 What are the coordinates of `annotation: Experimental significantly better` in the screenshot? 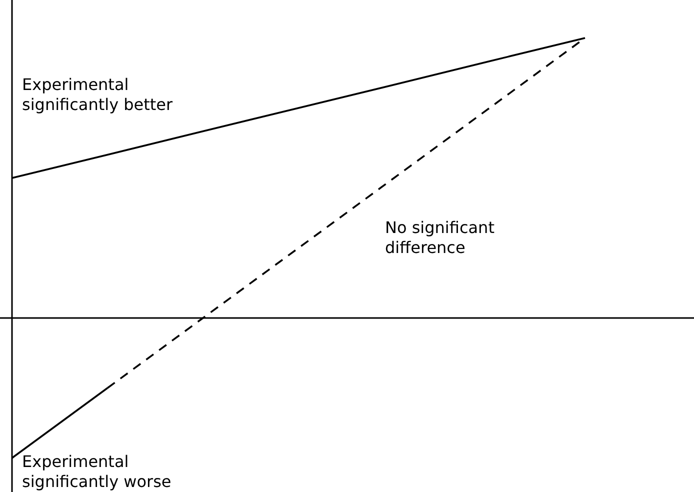 It's located at (98, 94).